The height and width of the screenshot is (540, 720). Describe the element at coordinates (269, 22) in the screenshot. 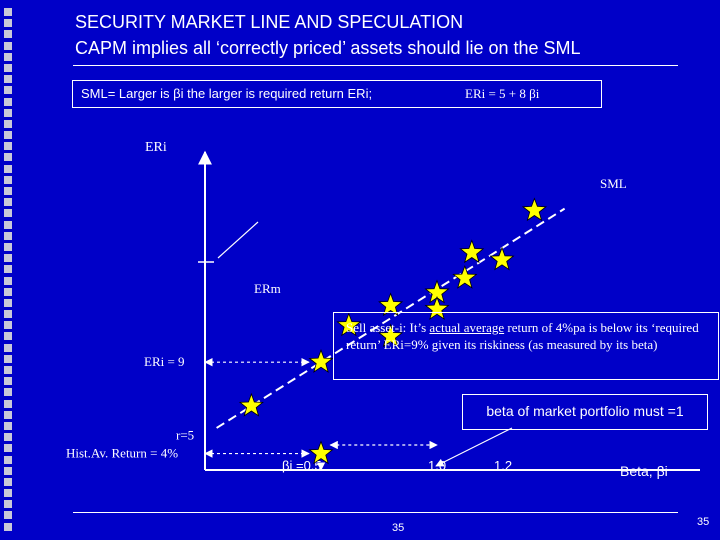

I see `slide-title-line-1: SECURITY MARKET LINE AND SPECULATION` at that location.